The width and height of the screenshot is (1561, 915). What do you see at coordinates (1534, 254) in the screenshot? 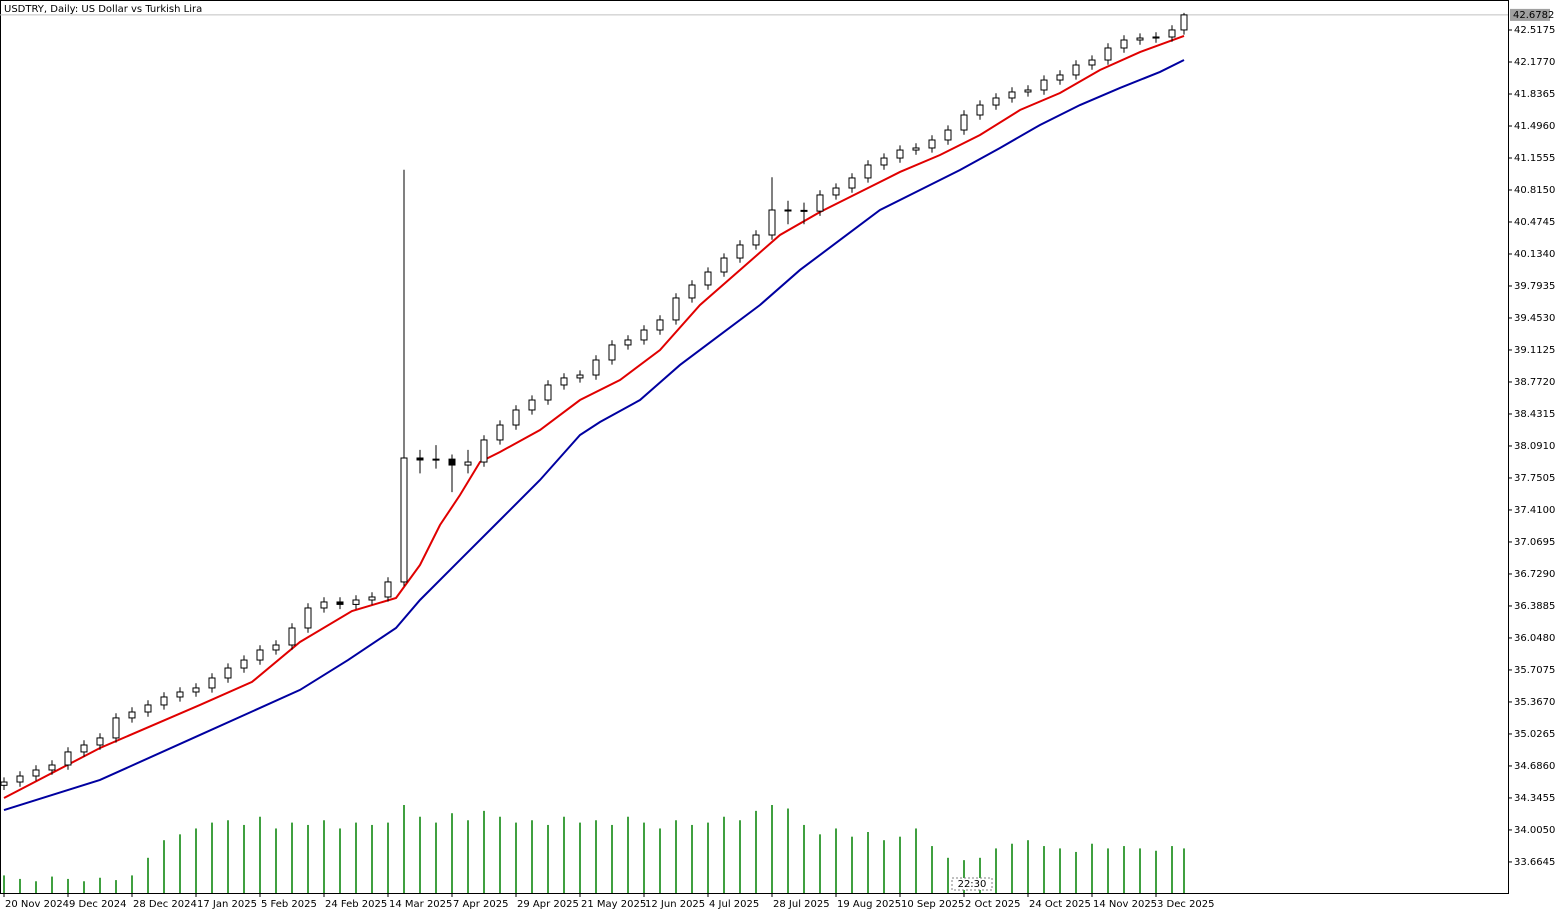
I see `y-tick-label: 40.1340` at bounding box center [1534, 254].